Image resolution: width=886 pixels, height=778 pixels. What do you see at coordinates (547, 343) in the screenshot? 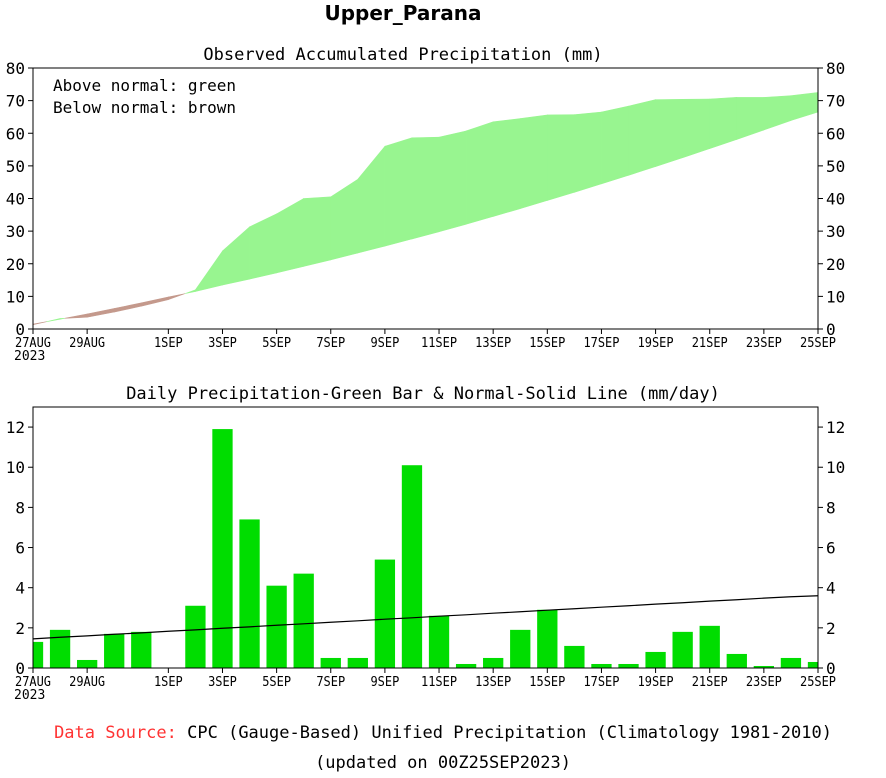
I see `acc-xtick-label: 15SEP` at bounding box center [547, 343].